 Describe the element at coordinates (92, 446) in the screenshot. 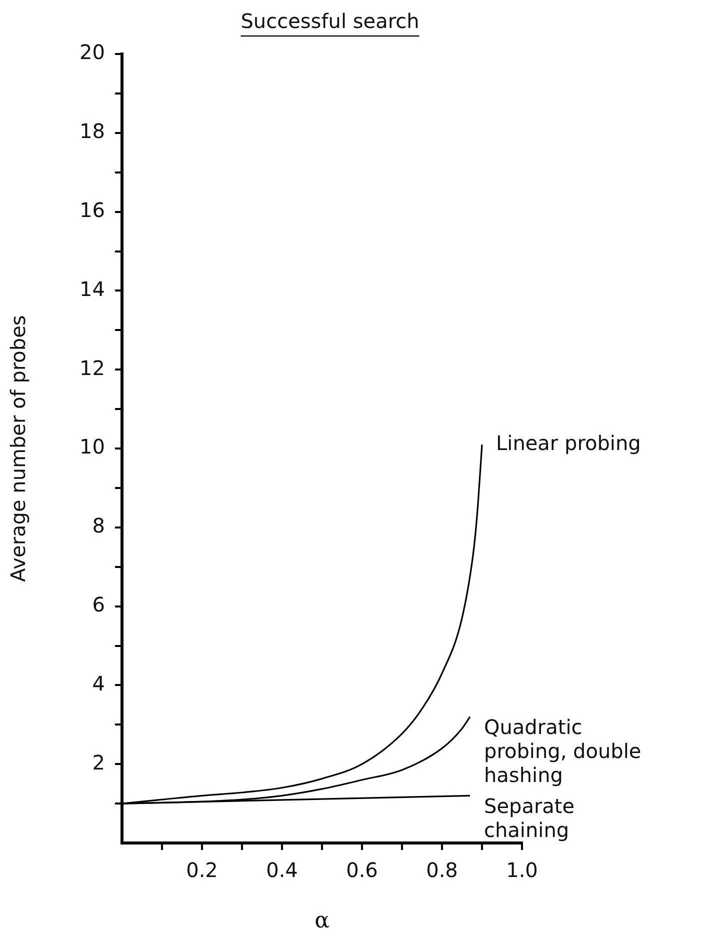

I see `y-tick-label: 10` at that location.